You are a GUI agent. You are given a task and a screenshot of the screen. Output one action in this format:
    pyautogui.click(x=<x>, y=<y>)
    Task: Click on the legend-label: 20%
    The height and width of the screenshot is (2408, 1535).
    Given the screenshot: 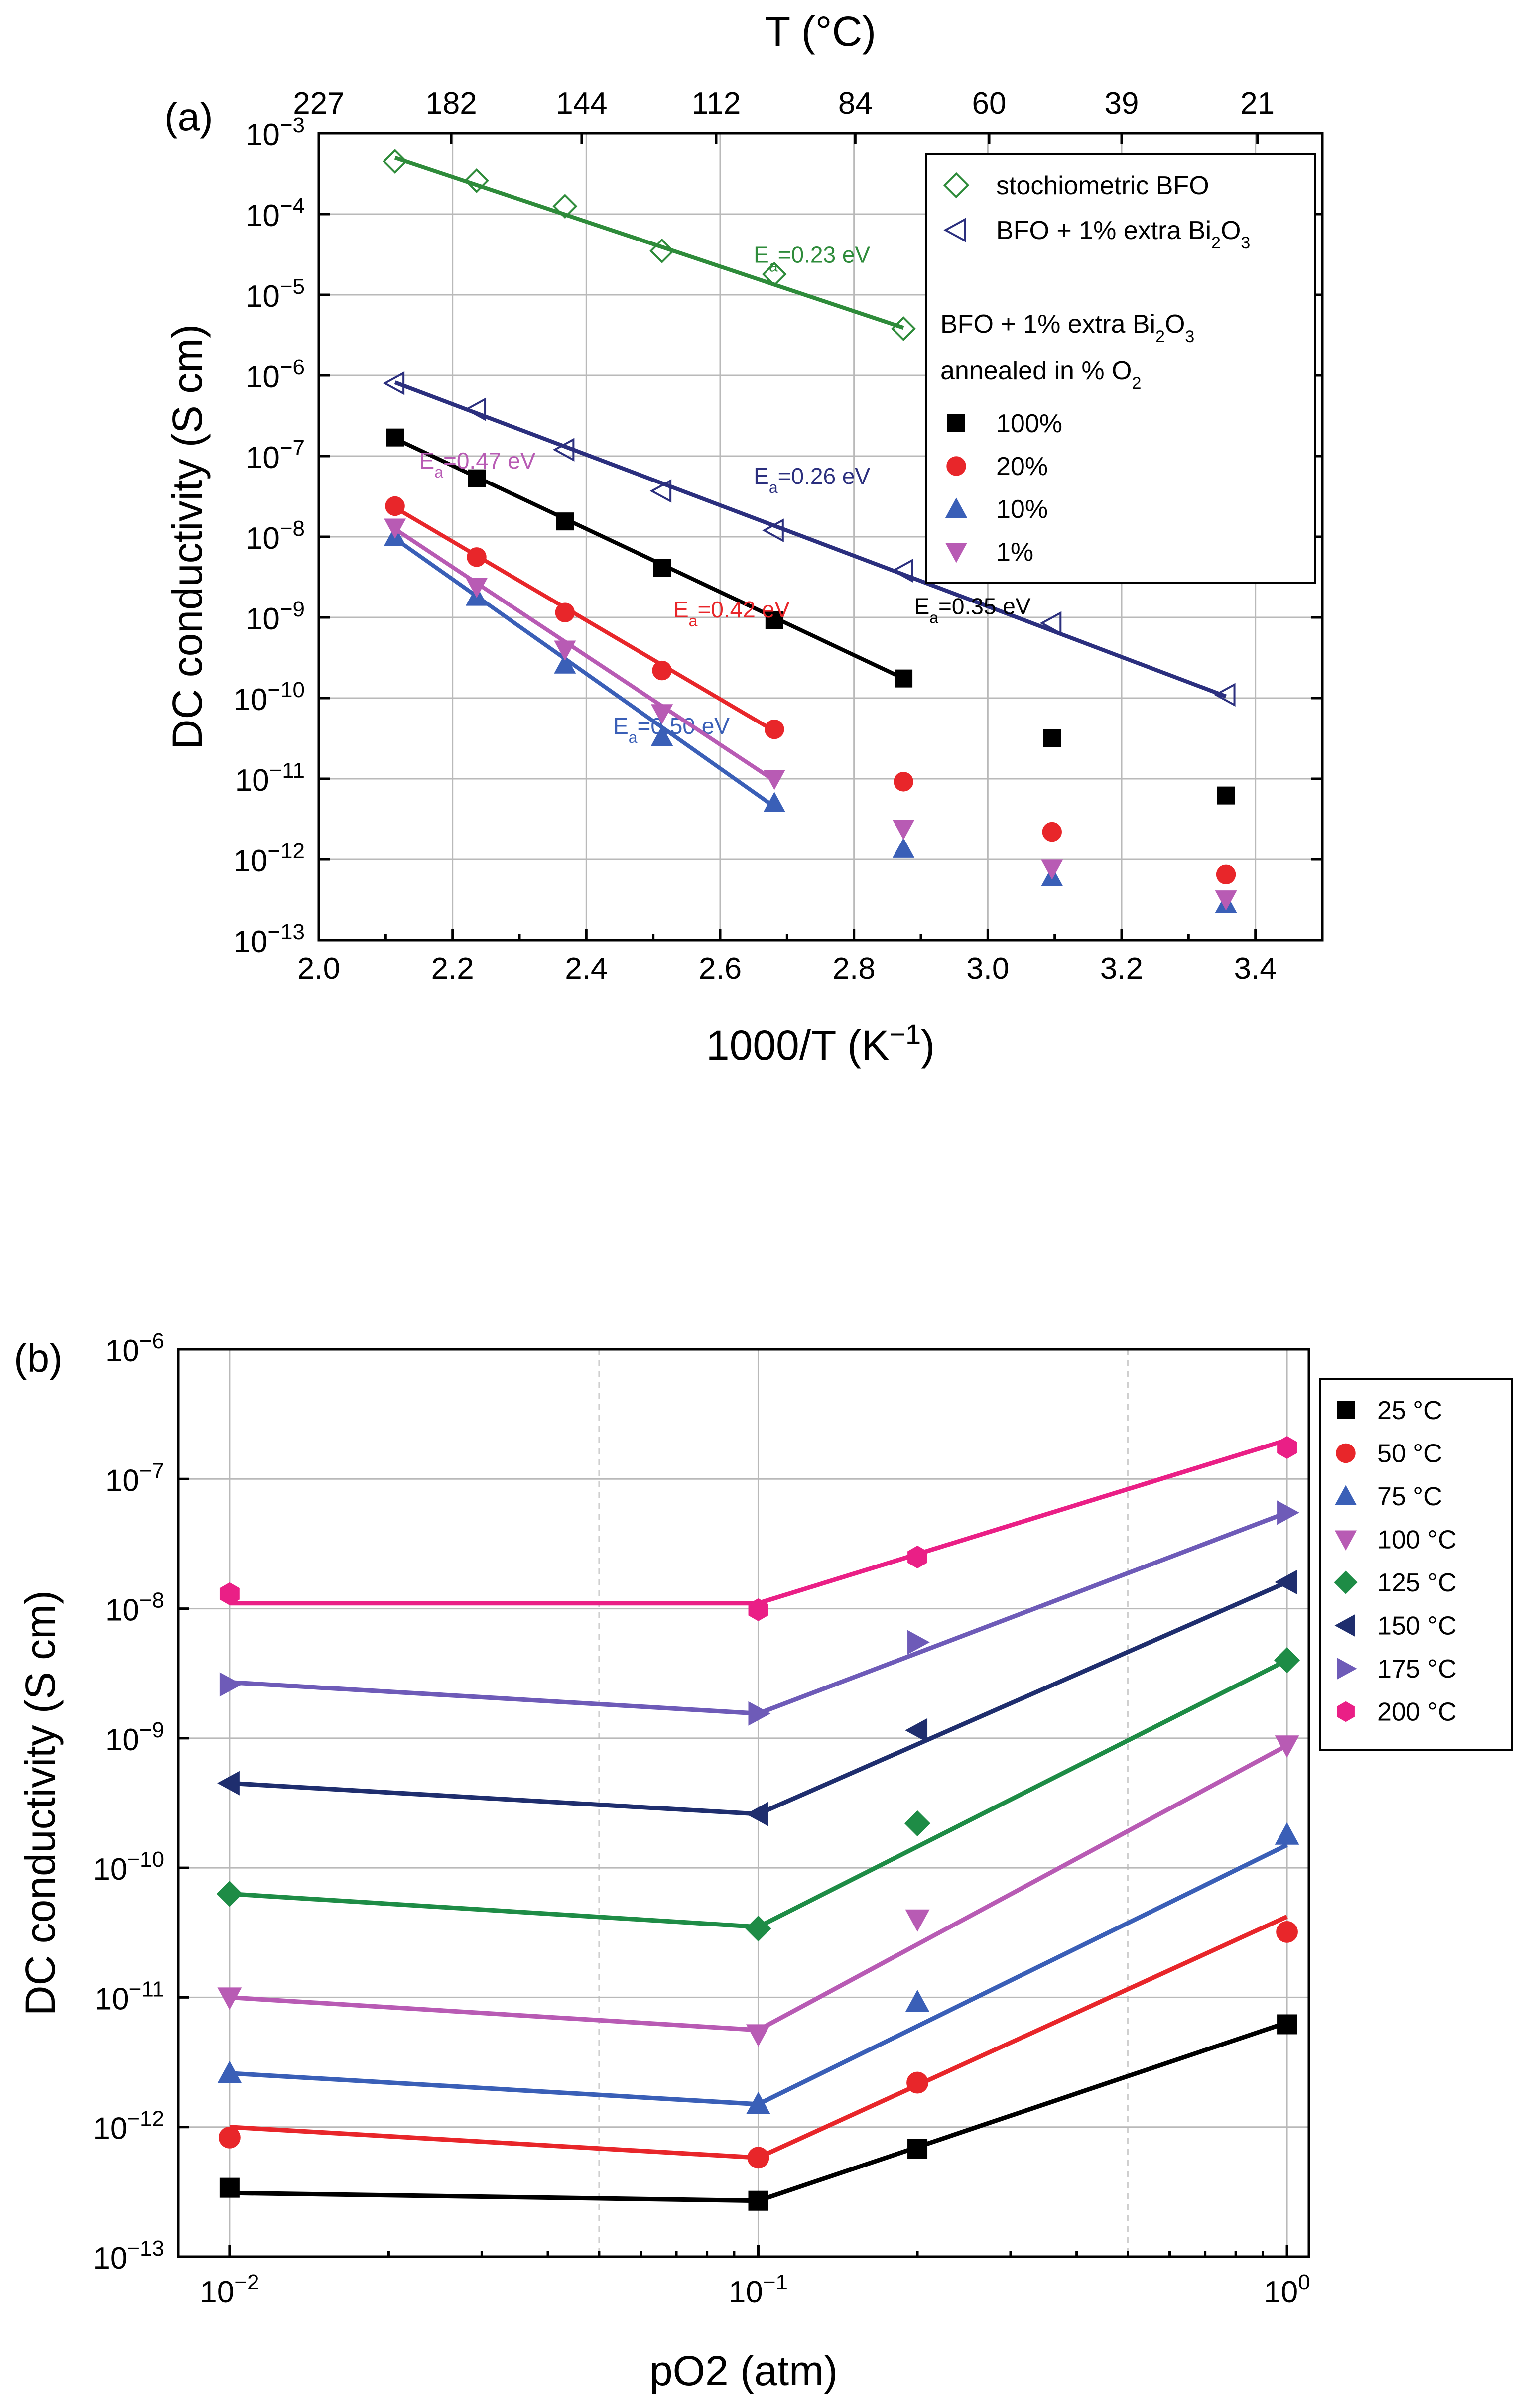 What is the action you would take?
    pyautogui.click(x=1022, y=466)
    